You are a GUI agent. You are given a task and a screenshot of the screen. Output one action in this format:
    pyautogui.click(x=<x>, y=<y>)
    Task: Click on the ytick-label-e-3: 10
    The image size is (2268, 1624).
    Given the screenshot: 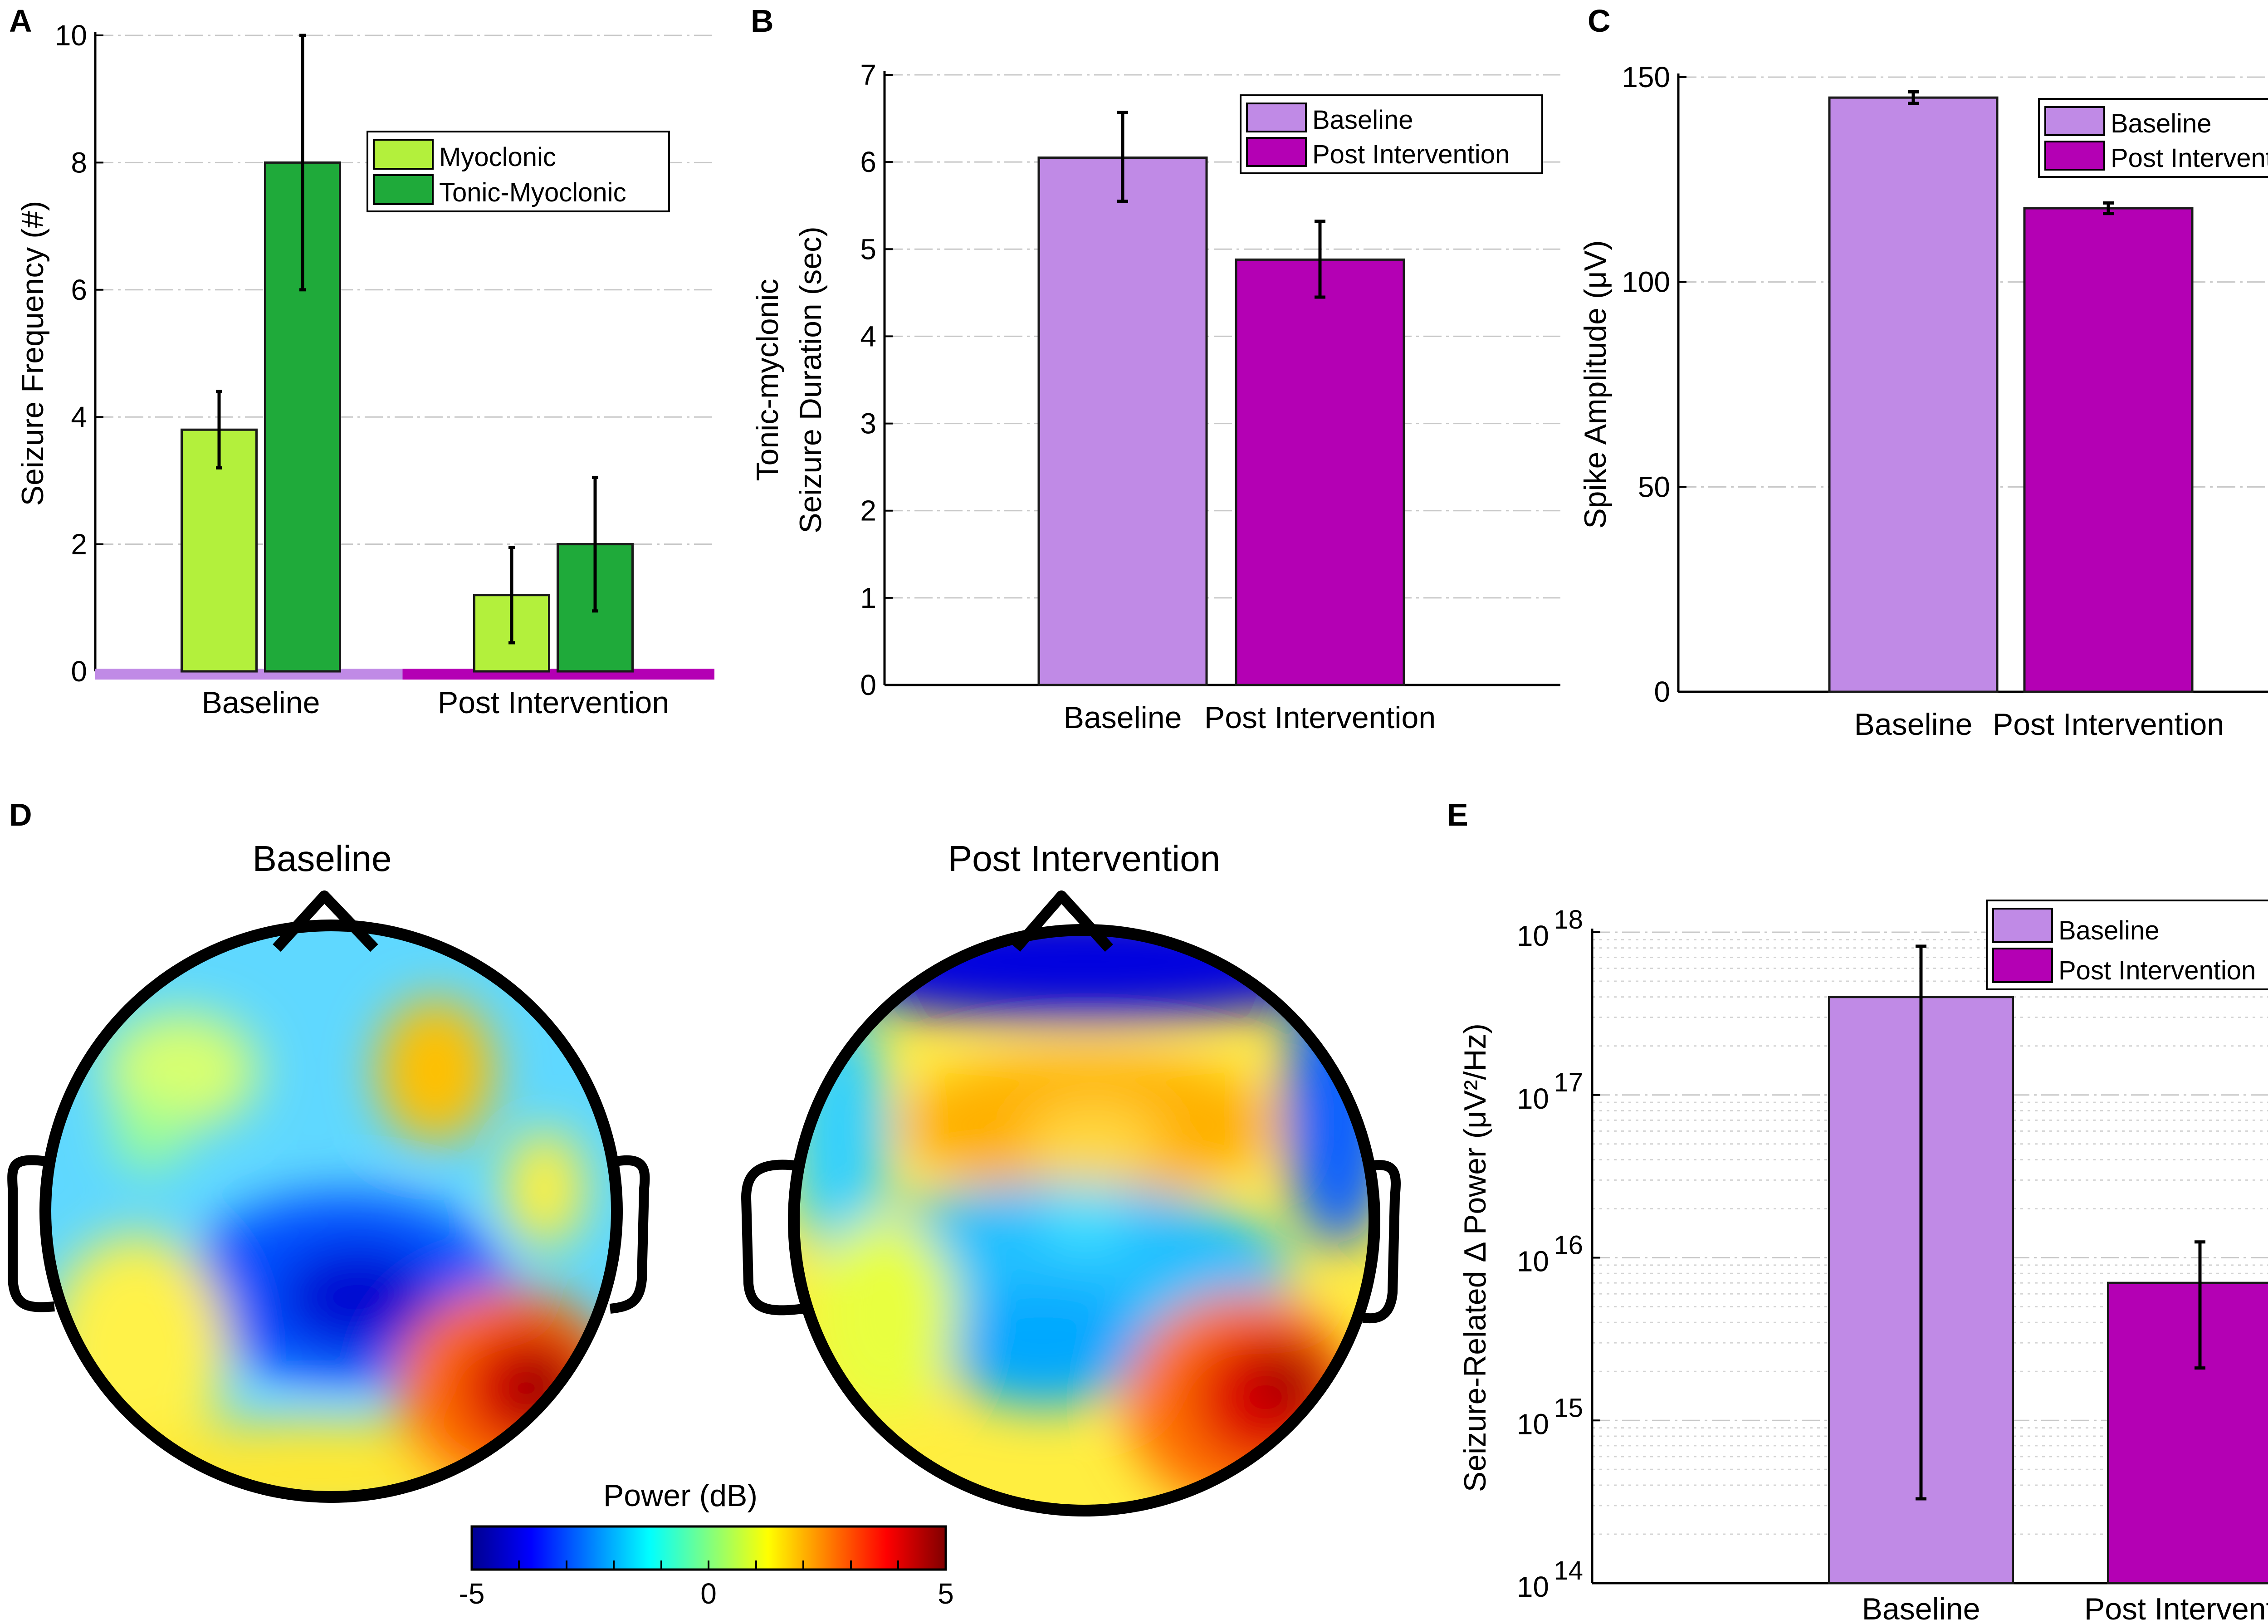 What is the action you would take?
    pyautogui.click(x=1533, y=1098)
    